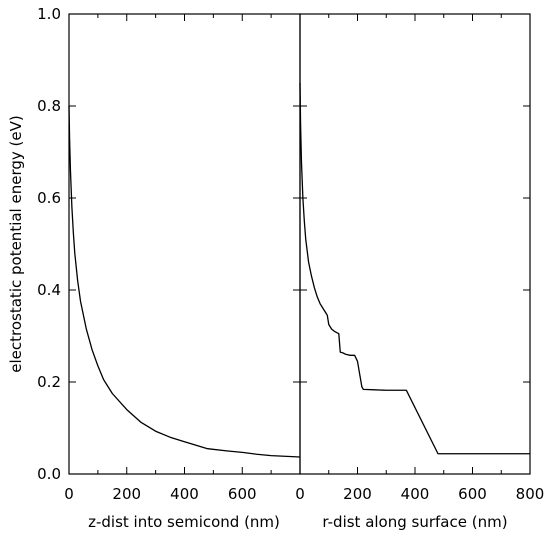 This screenshot has height=538, width=552. What do you see at coordinates (16, 243) in the screenshot?
I see `y-axis-label: electrostatic potential energy (eV)` at bounding box center [16, 243].